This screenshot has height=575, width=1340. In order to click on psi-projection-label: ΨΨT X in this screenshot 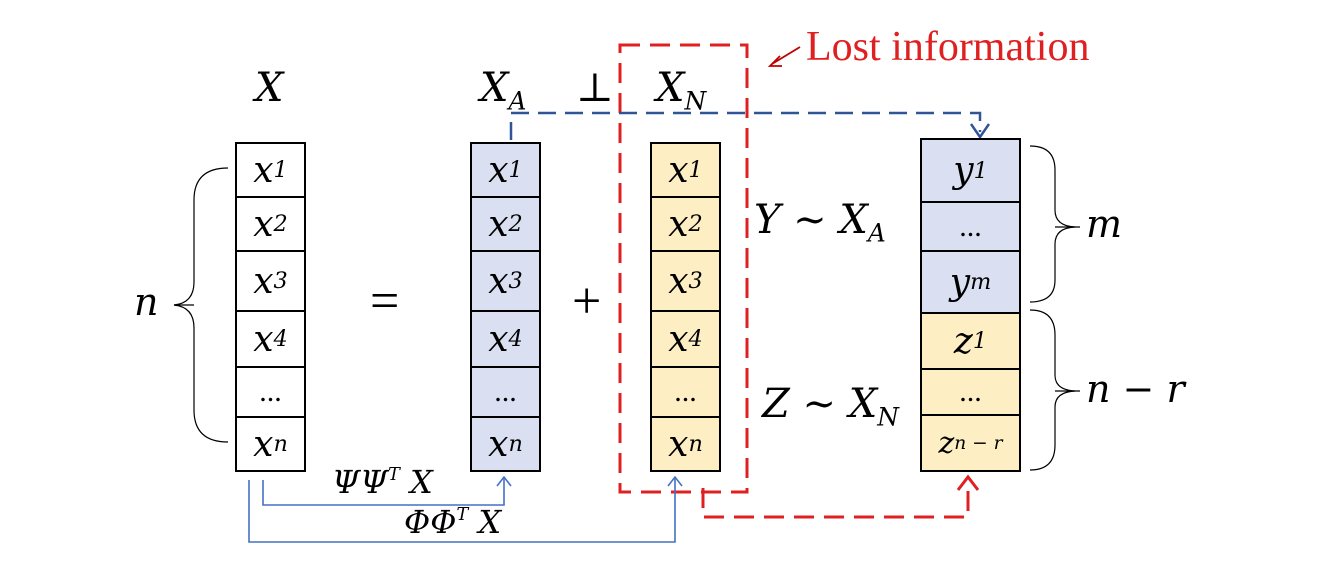, I will do `click(382, 482)`.